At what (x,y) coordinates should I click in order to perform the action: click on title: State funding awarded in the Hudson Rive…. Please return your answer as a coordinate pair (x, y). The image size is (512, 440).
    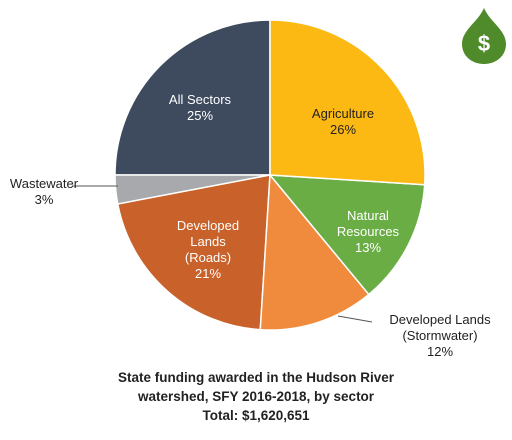
    Looking at the image, I should click on (256, 387).